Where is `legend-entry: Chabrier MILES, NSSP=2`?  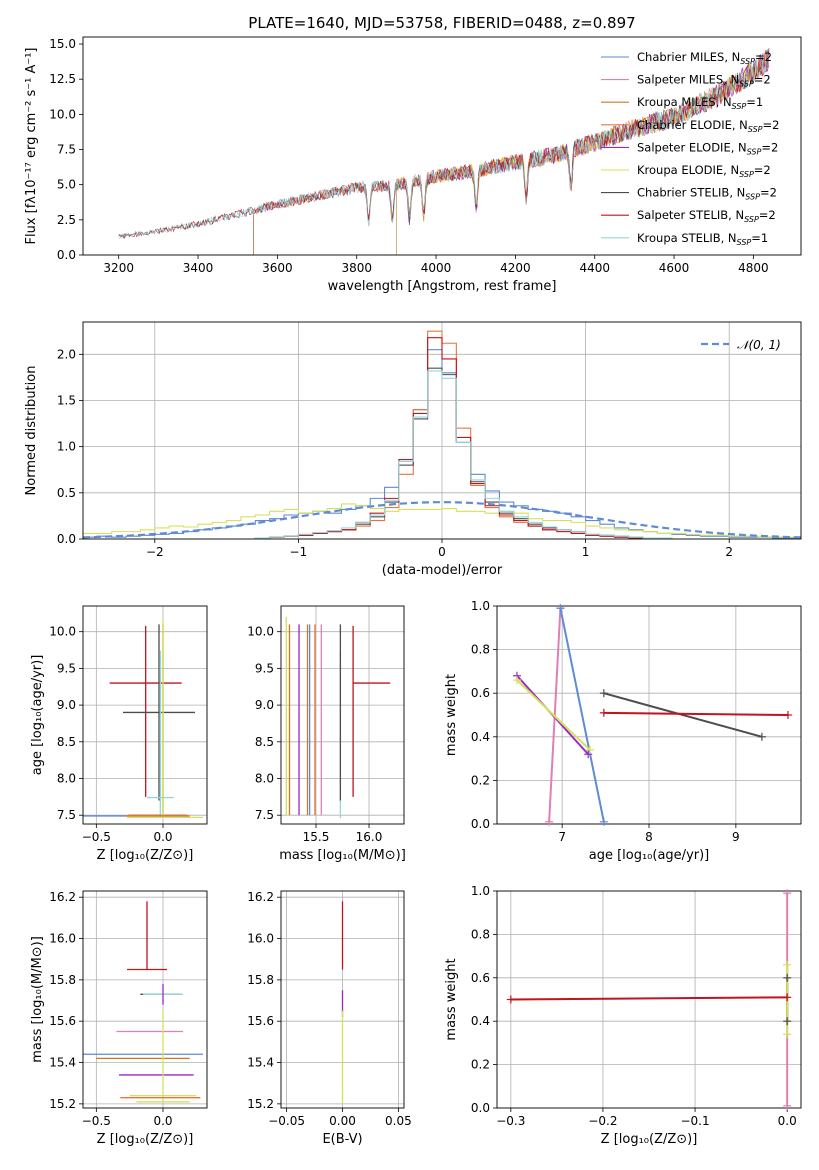
legend-entry: Chabrier MILES, NSSP=2 is located at coordinates (704, 58).